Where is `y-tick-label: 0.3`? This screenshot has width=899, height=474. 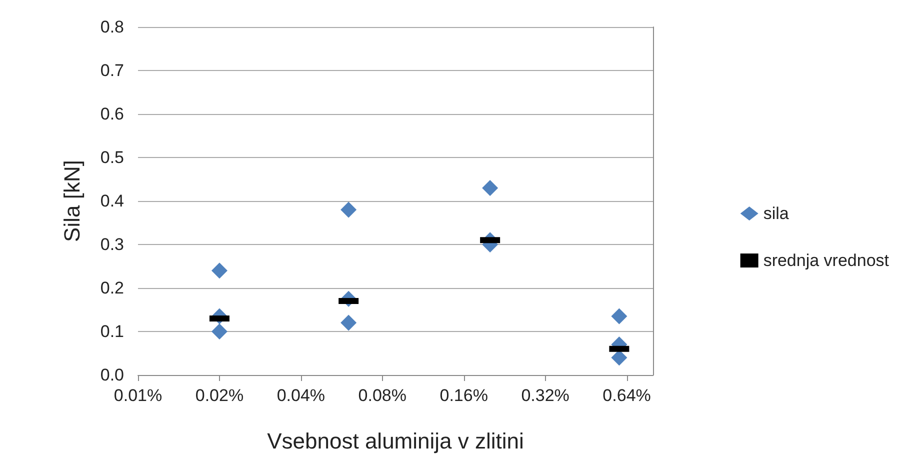
y-tick-label: 0.3 is located at coordinates (112, 244).